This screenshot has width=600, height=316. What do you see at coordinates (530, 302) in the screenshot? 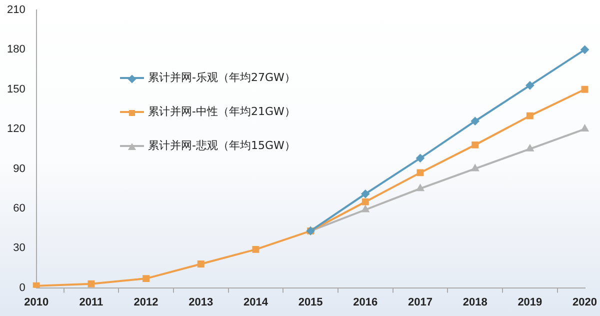
I see `x-tick-label: 2019` at bounding box center [530, 302].